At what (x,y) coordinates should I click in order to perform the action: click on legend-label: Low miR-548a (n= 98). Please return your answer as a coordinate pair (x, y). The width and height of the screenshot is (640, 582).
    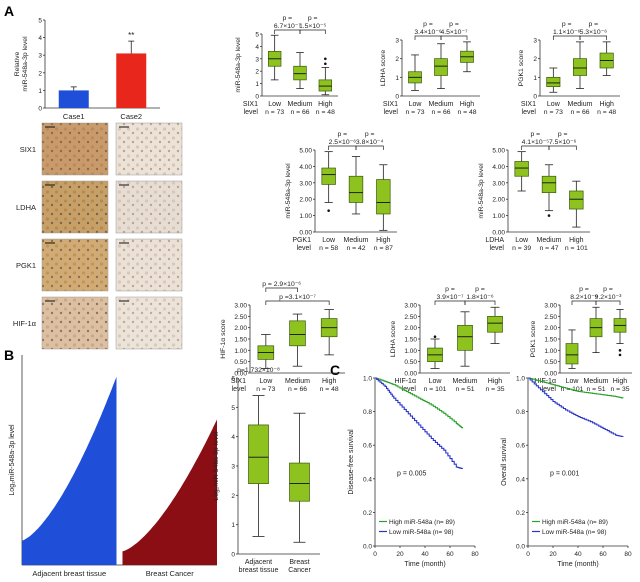
    Looking at the image, I should click on (421, 532).